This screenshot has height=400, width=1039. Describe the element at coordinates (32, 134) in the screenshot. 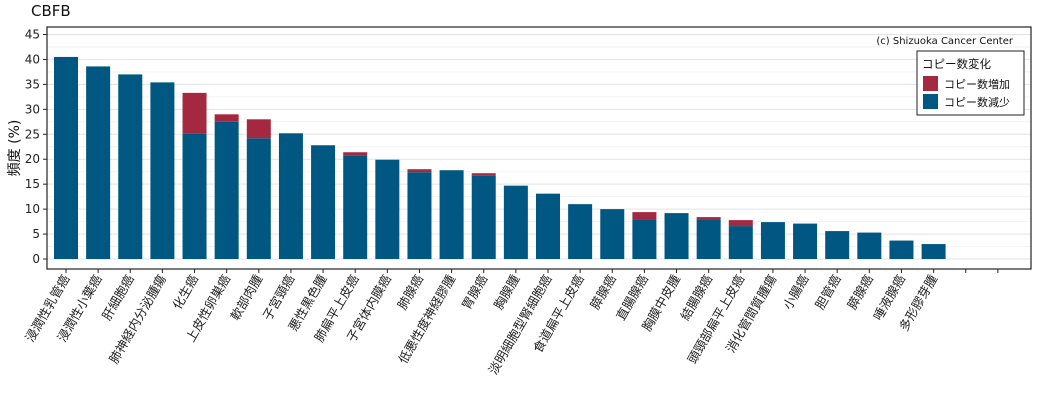

I see `y-tick-label: 25` at that location.